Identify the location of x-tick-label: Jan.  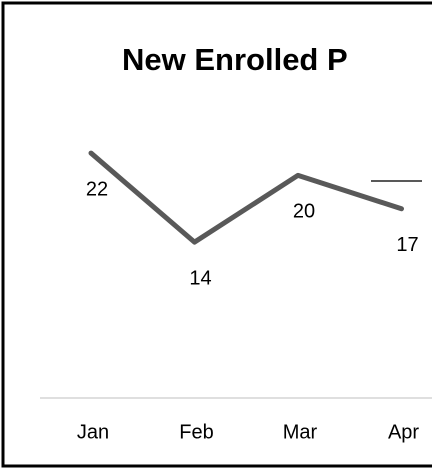
(93, 432).